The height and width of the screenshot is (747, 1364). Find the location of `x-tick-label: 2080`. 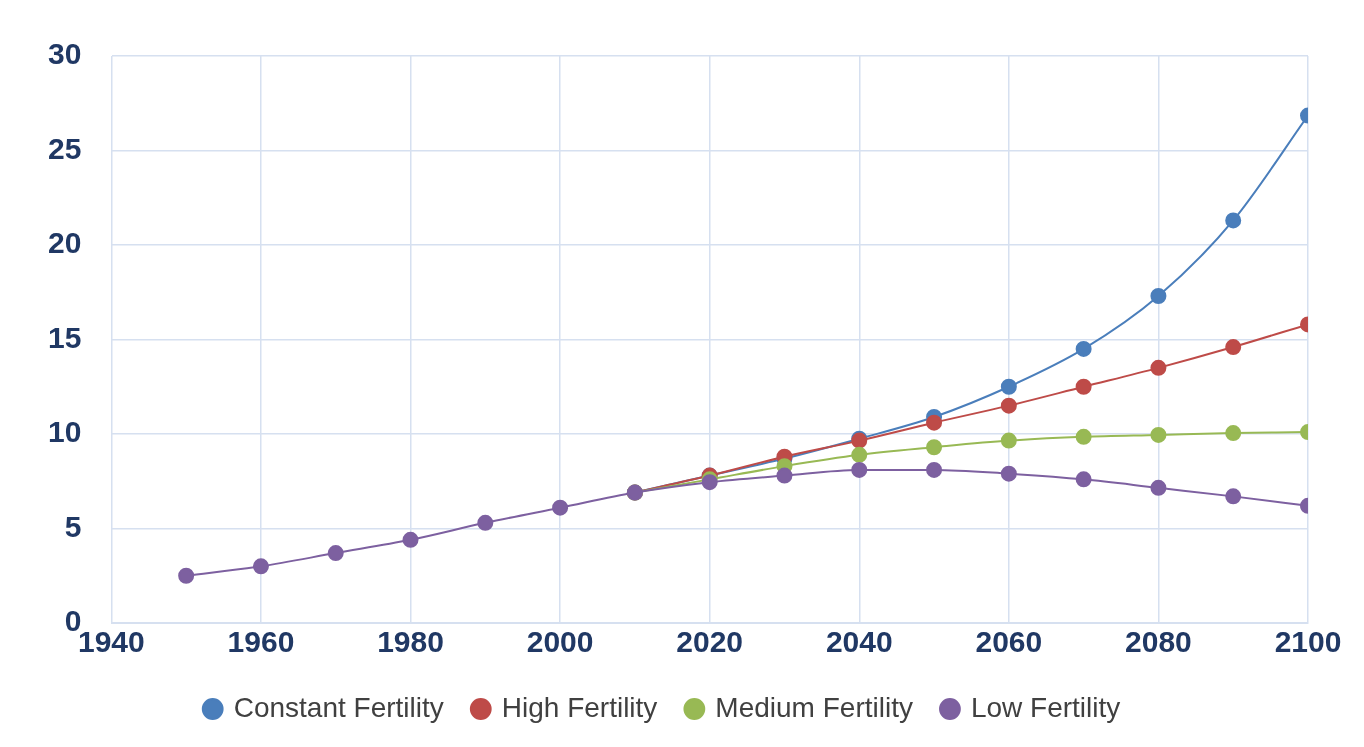

x-tick-label: 2080 is located at coordinates (1158, 642).